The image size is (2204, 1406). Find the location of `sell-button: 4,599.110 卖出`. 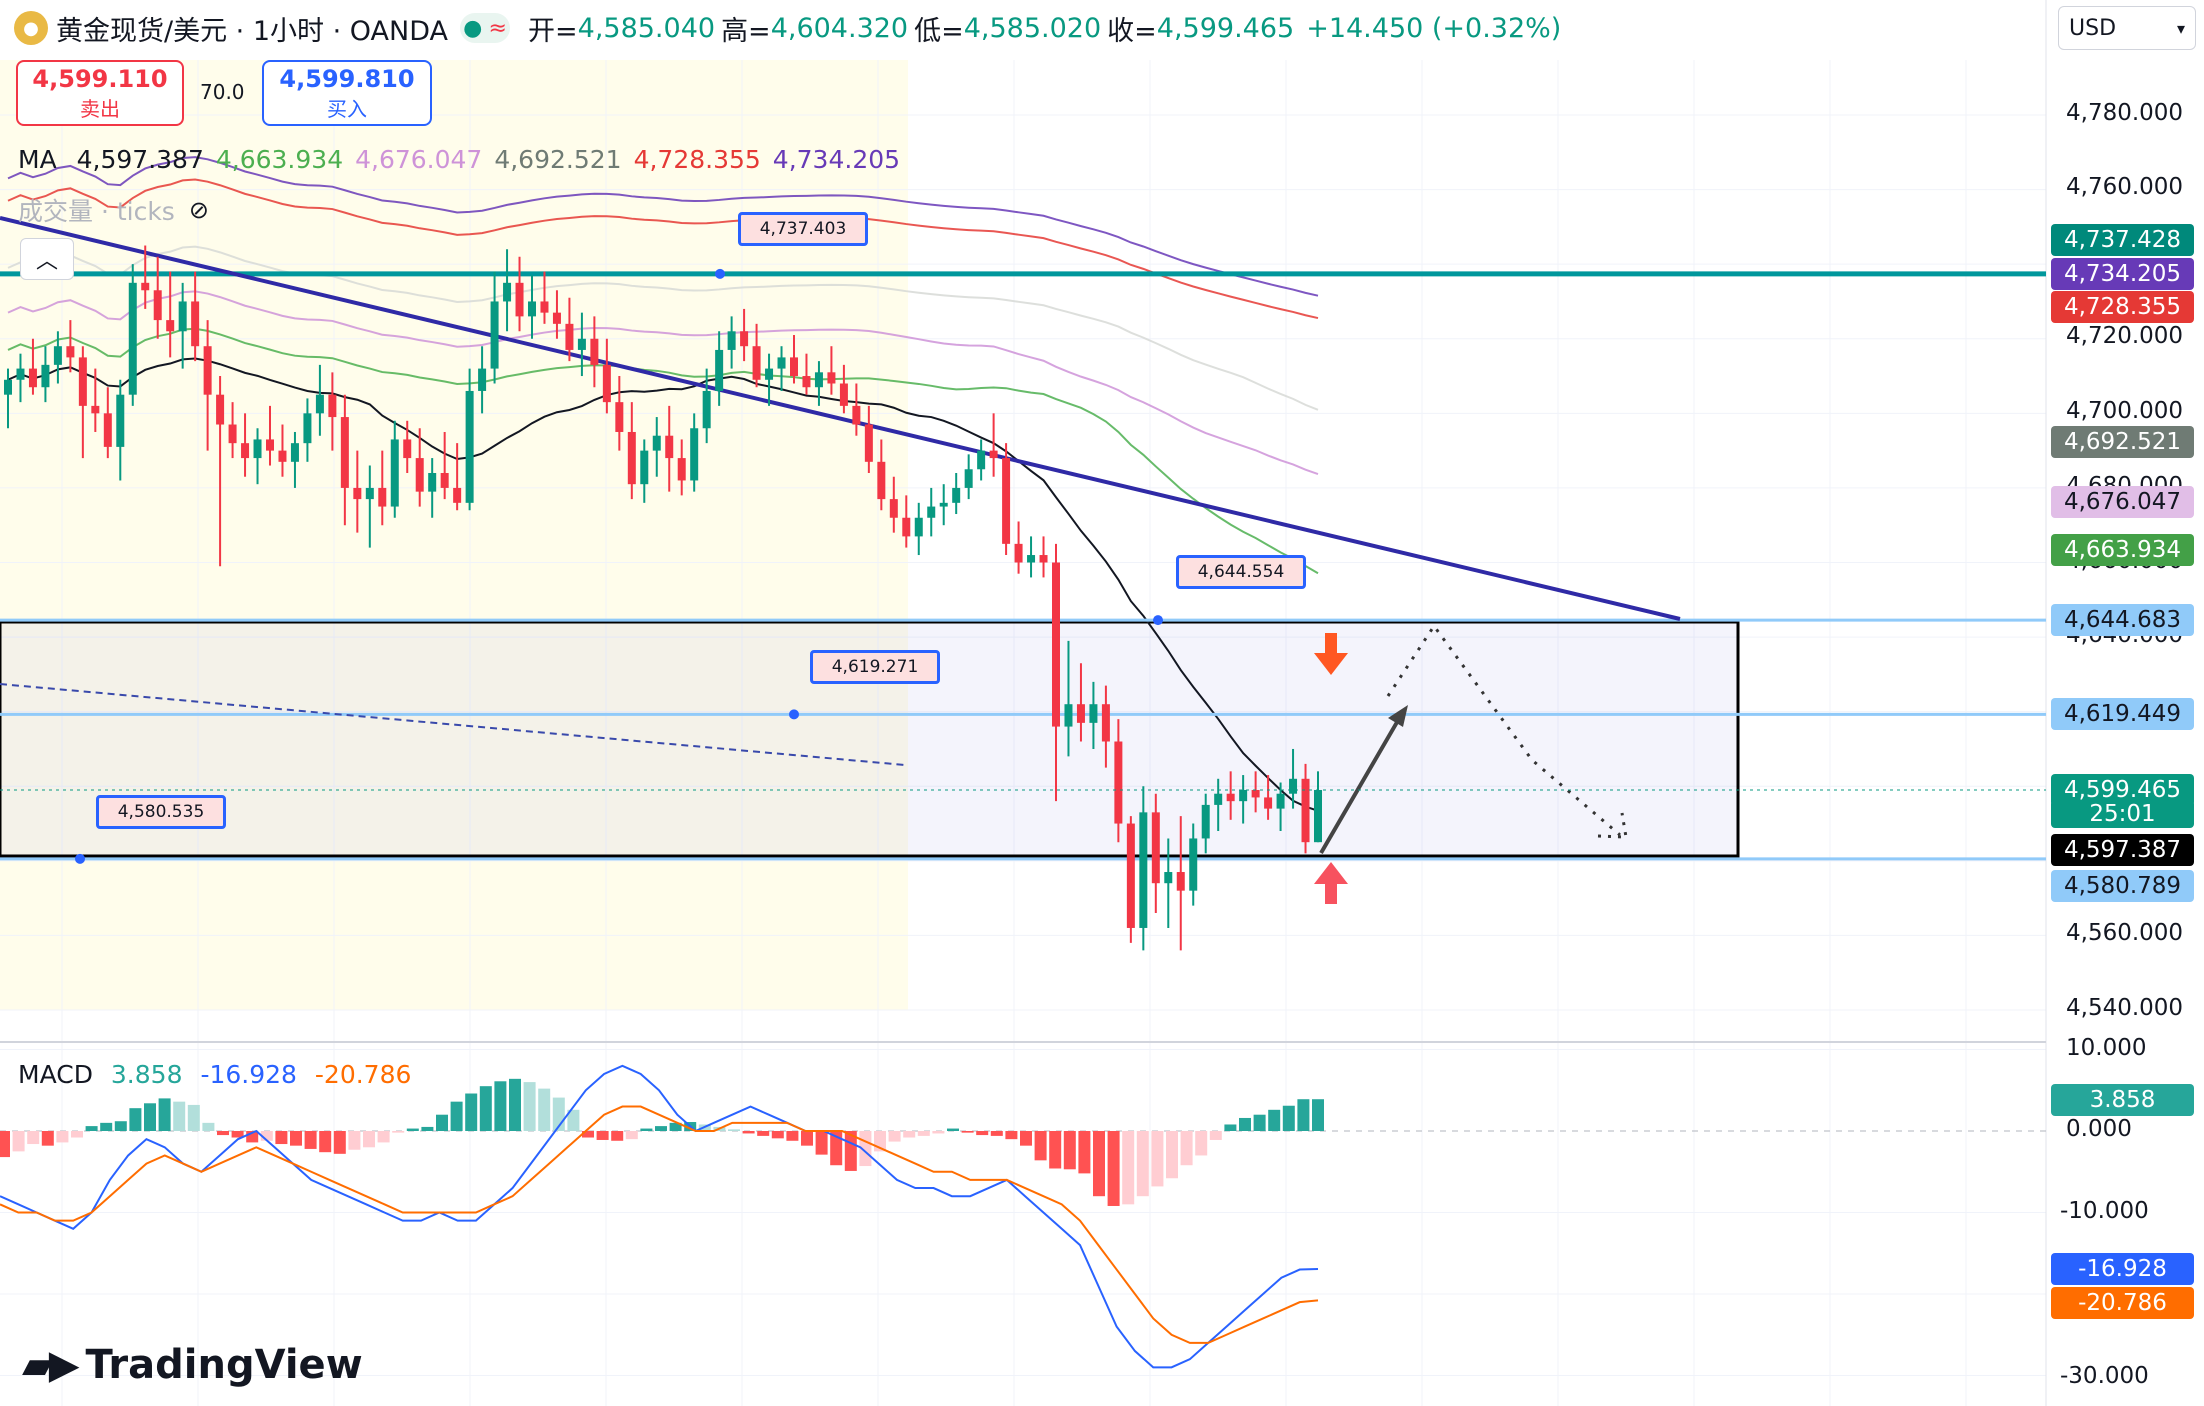

sell-button: 4,599.110 卖出 is located at coordinates (100, 93).